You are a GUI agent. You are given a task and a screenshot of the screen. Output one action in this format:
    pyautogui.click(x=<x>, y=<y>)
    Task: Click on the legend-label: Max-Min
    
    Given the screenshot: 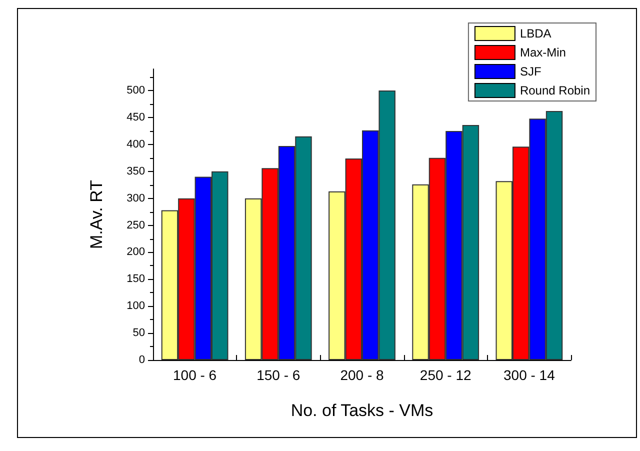 What is the action you would take?
    pyautogui.click(x=543, y=53)
    